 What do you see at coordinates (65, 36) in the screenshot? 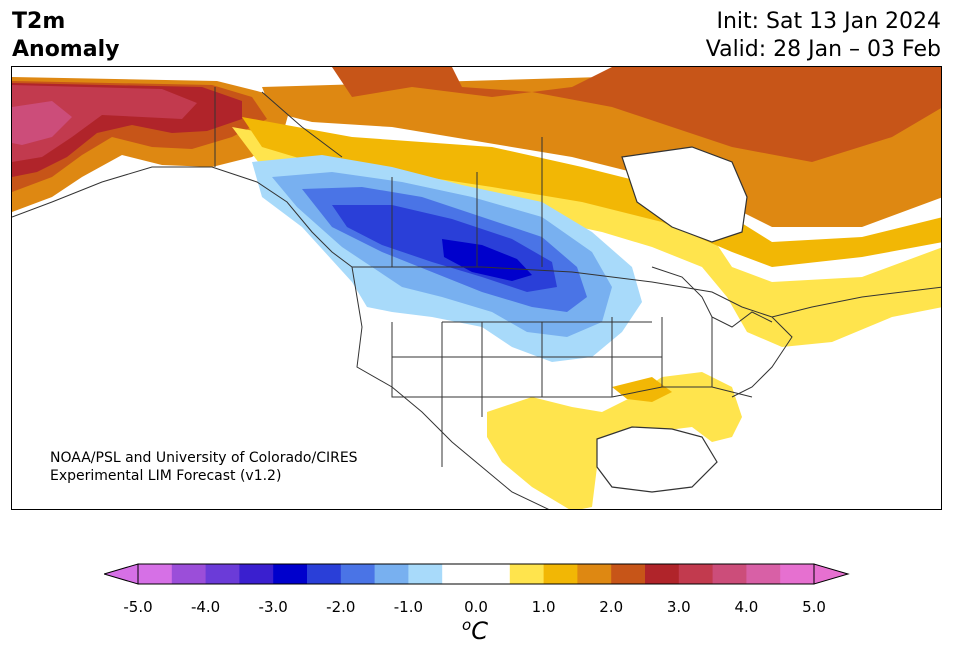
I see `map-title: T2m Anomaly` at bounding box center [65, 36].